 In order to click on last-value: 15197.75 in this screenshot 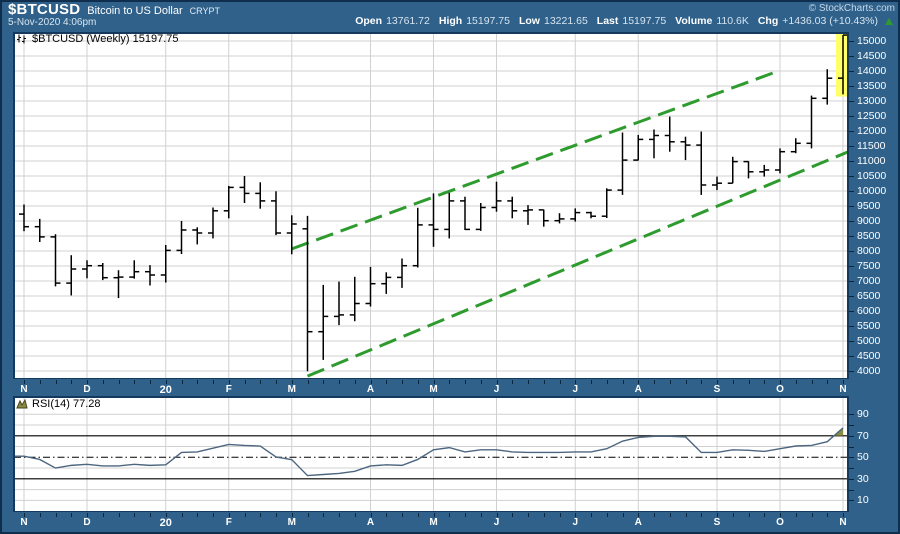, I will do `click(644, 21)`.